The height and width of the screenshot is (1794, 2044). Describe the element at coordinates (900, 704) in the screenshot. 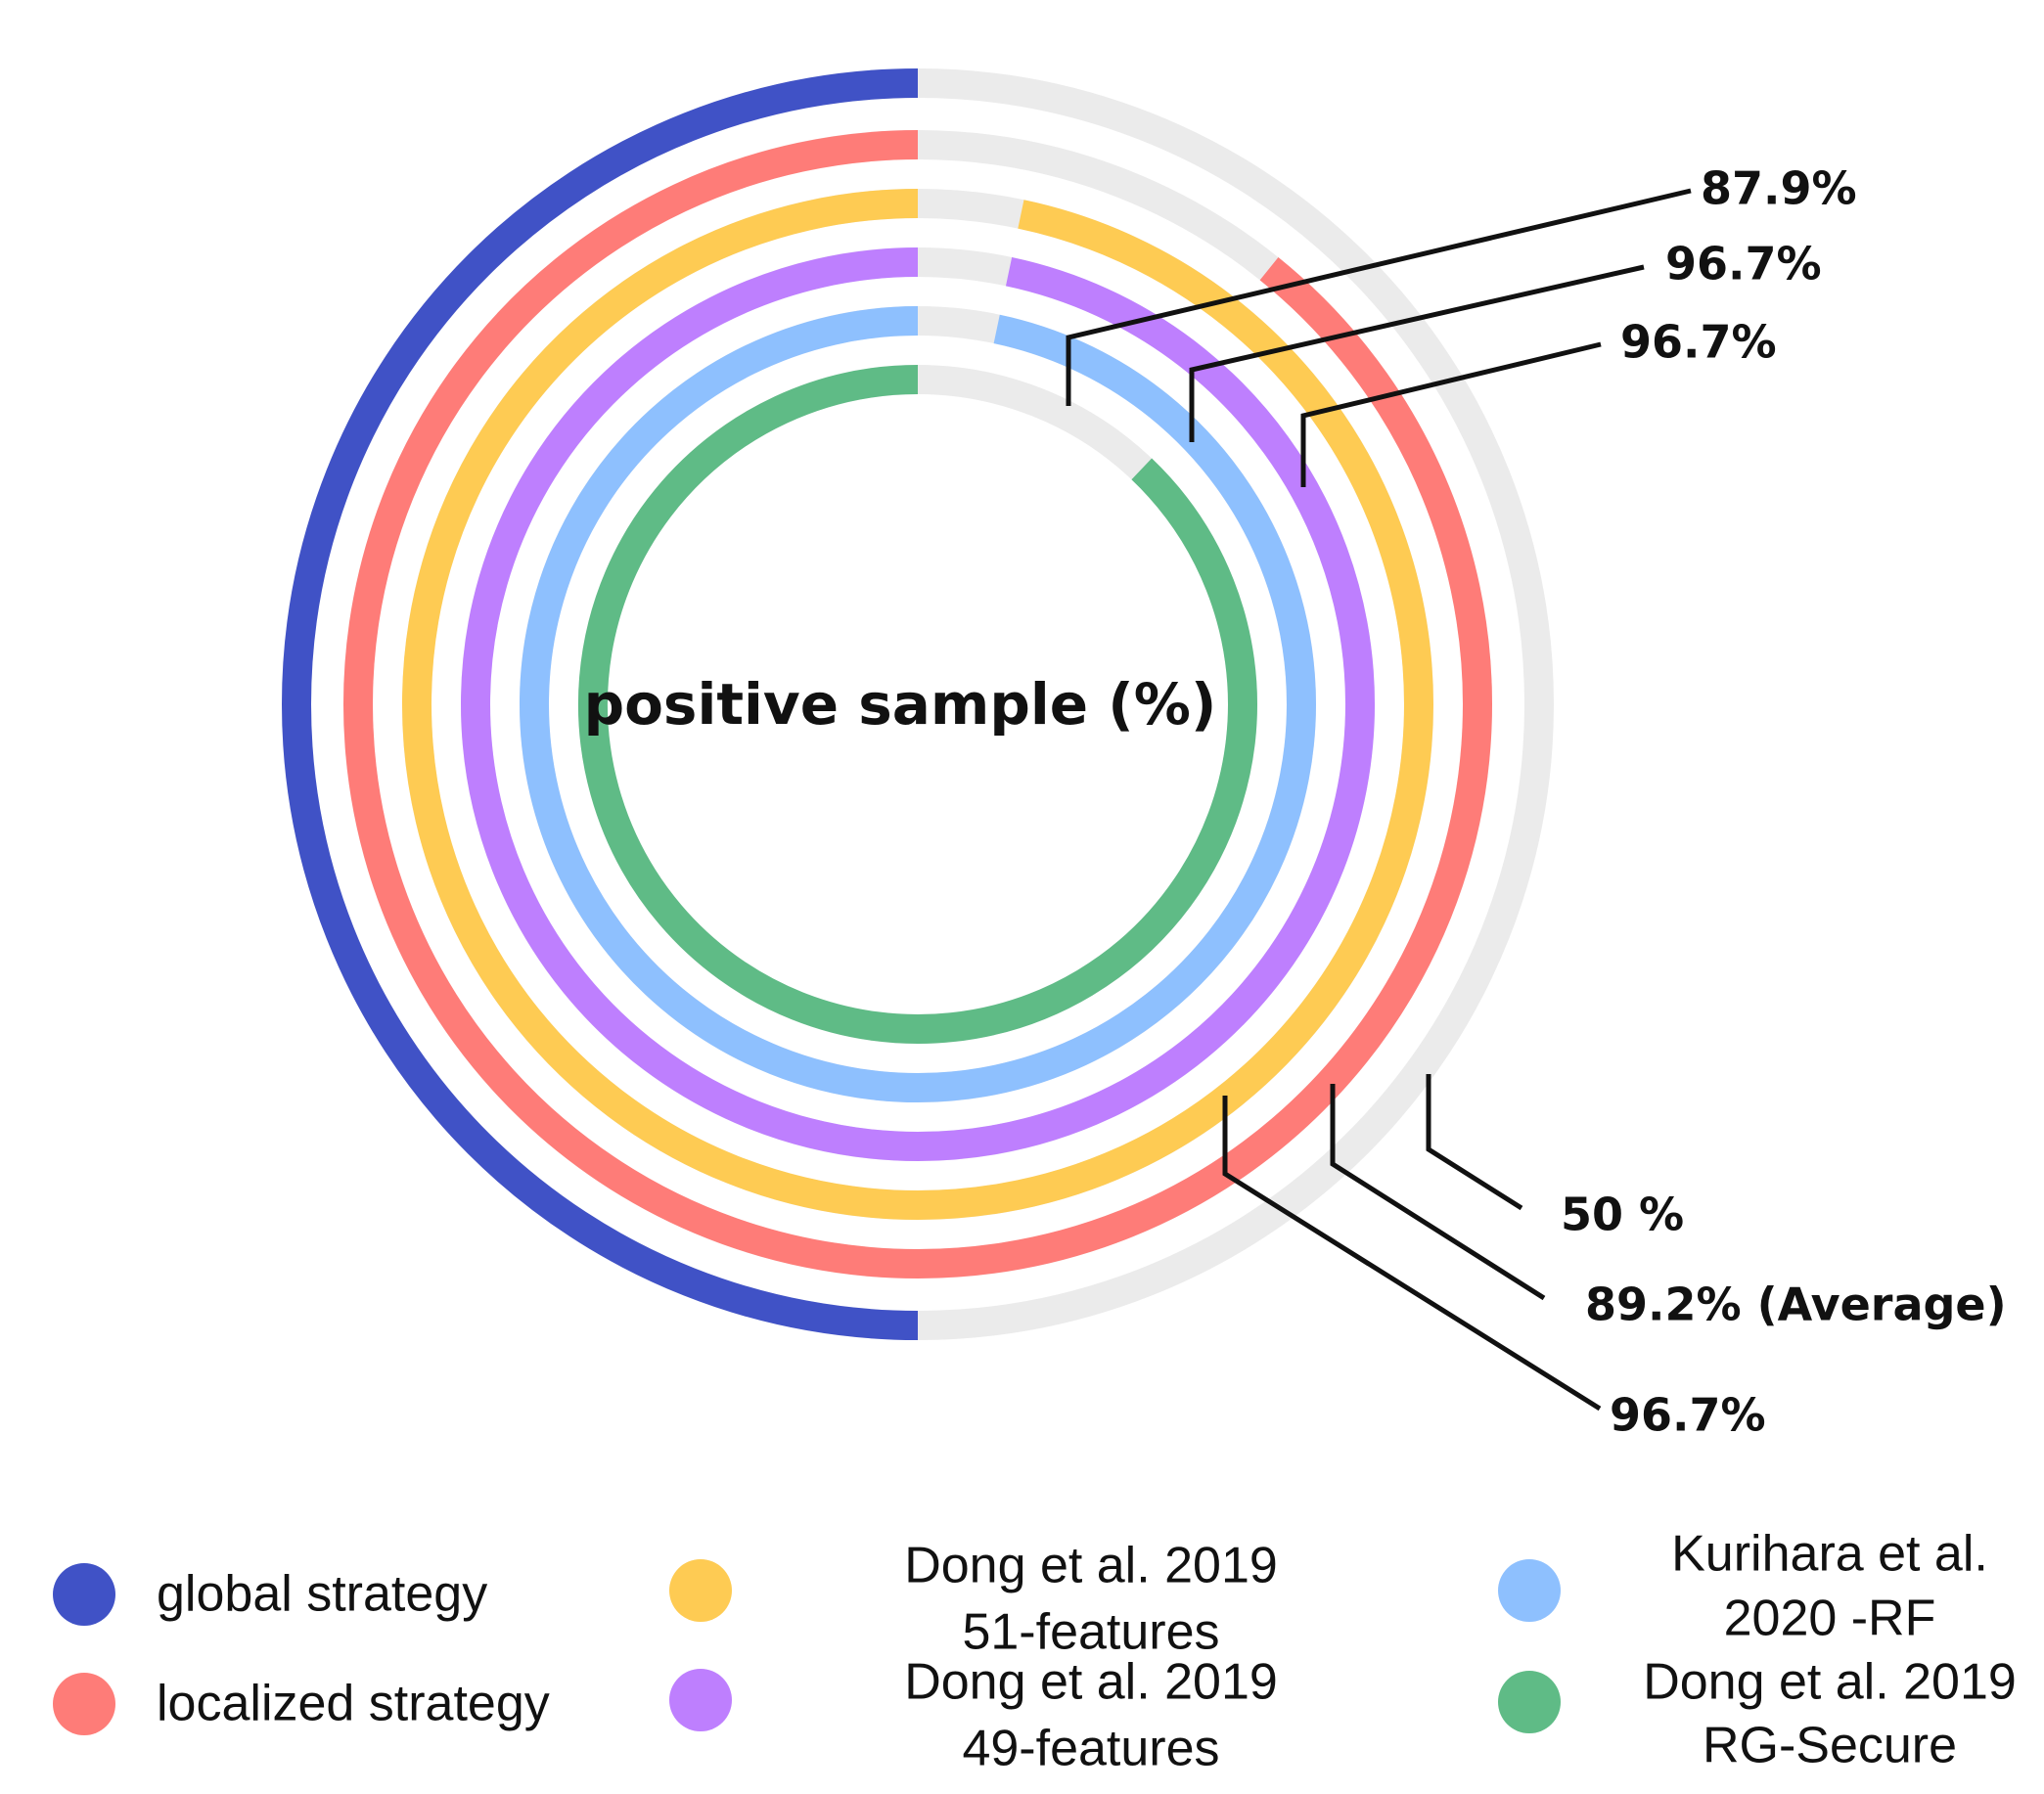

I see `chart-title: positive sample (%)` at that location.